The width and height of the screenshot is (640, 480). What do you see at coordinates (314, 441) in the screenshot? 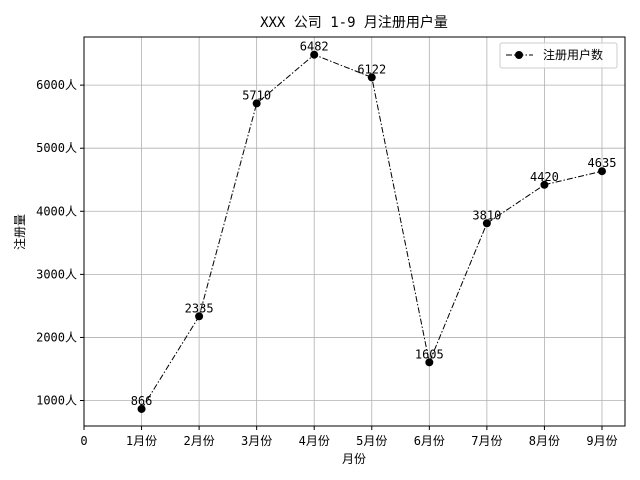
I see `x-tick-label: 4月份` at bounding box center [314, 441].